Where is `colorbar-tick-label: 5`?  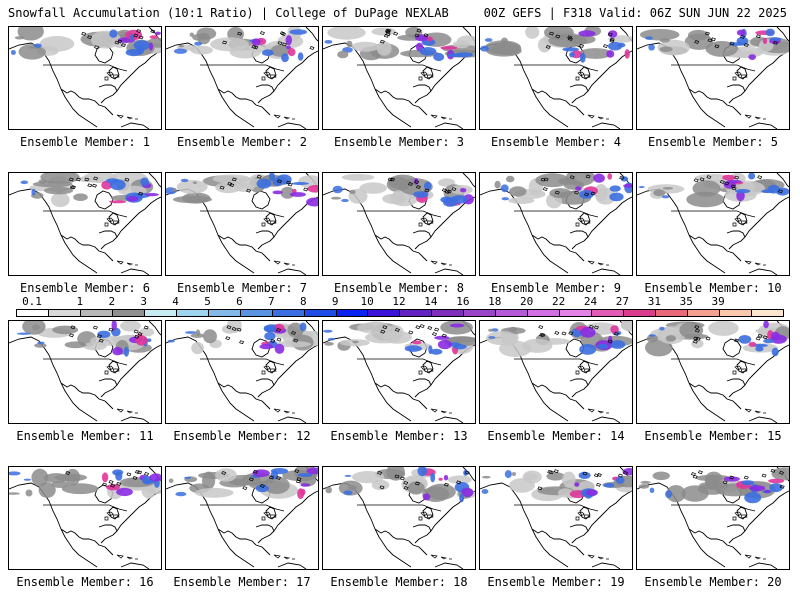 colorbar-tick-label: 5 is located at coordinates (207, 301).